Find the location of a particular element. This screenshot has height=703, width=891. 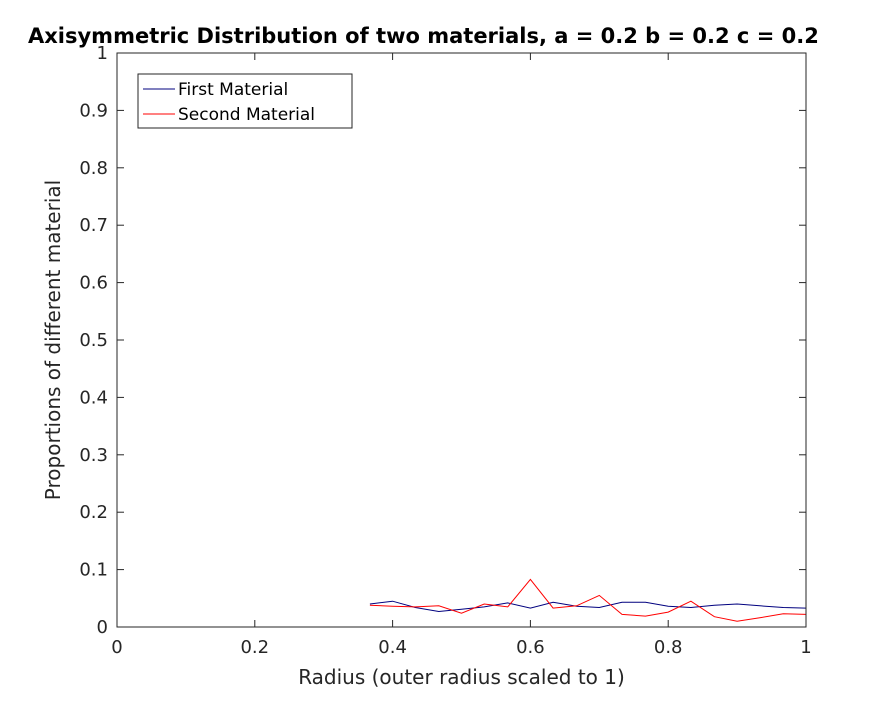

y-tick-label: 0.9 is located at coordinates (93, 110).